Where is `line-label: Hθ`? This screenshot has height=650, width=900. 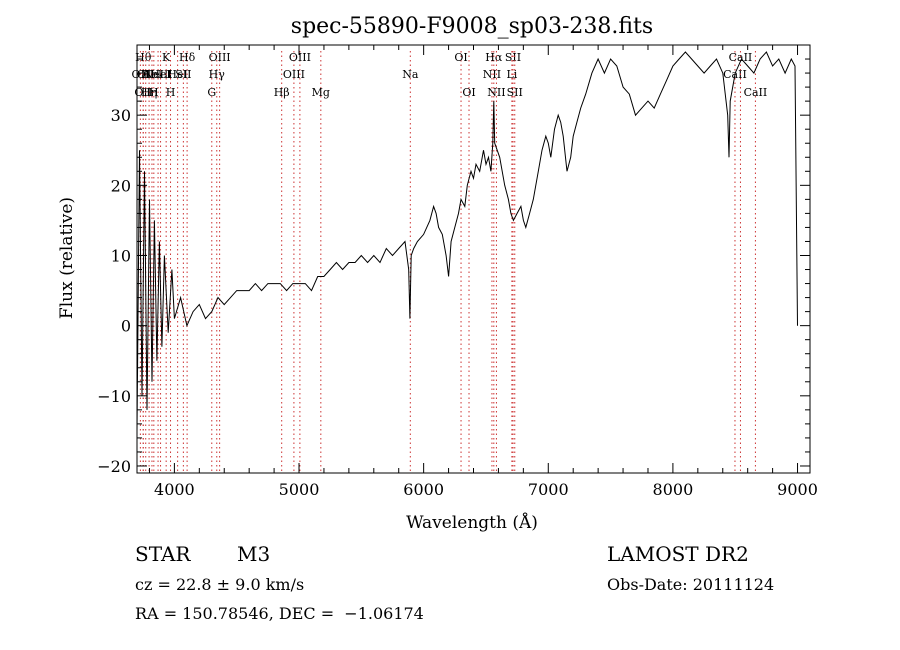
line-label: Hθ is located at coordinates (143, 57).